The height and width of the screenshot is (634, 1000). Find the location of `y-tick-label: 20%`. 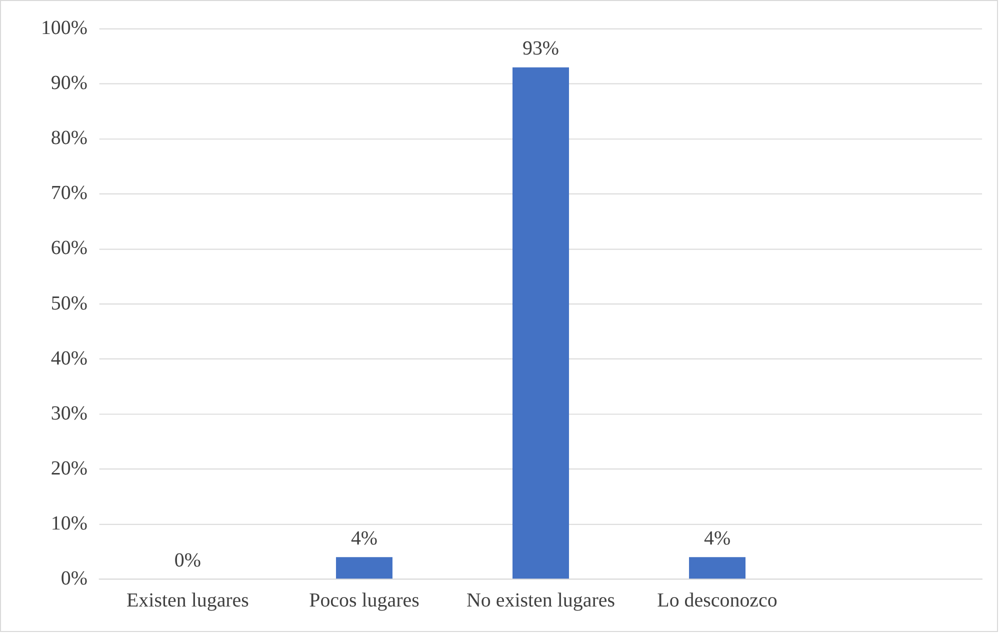

y-tick-label: 20% is located at coordinates (69, 468).